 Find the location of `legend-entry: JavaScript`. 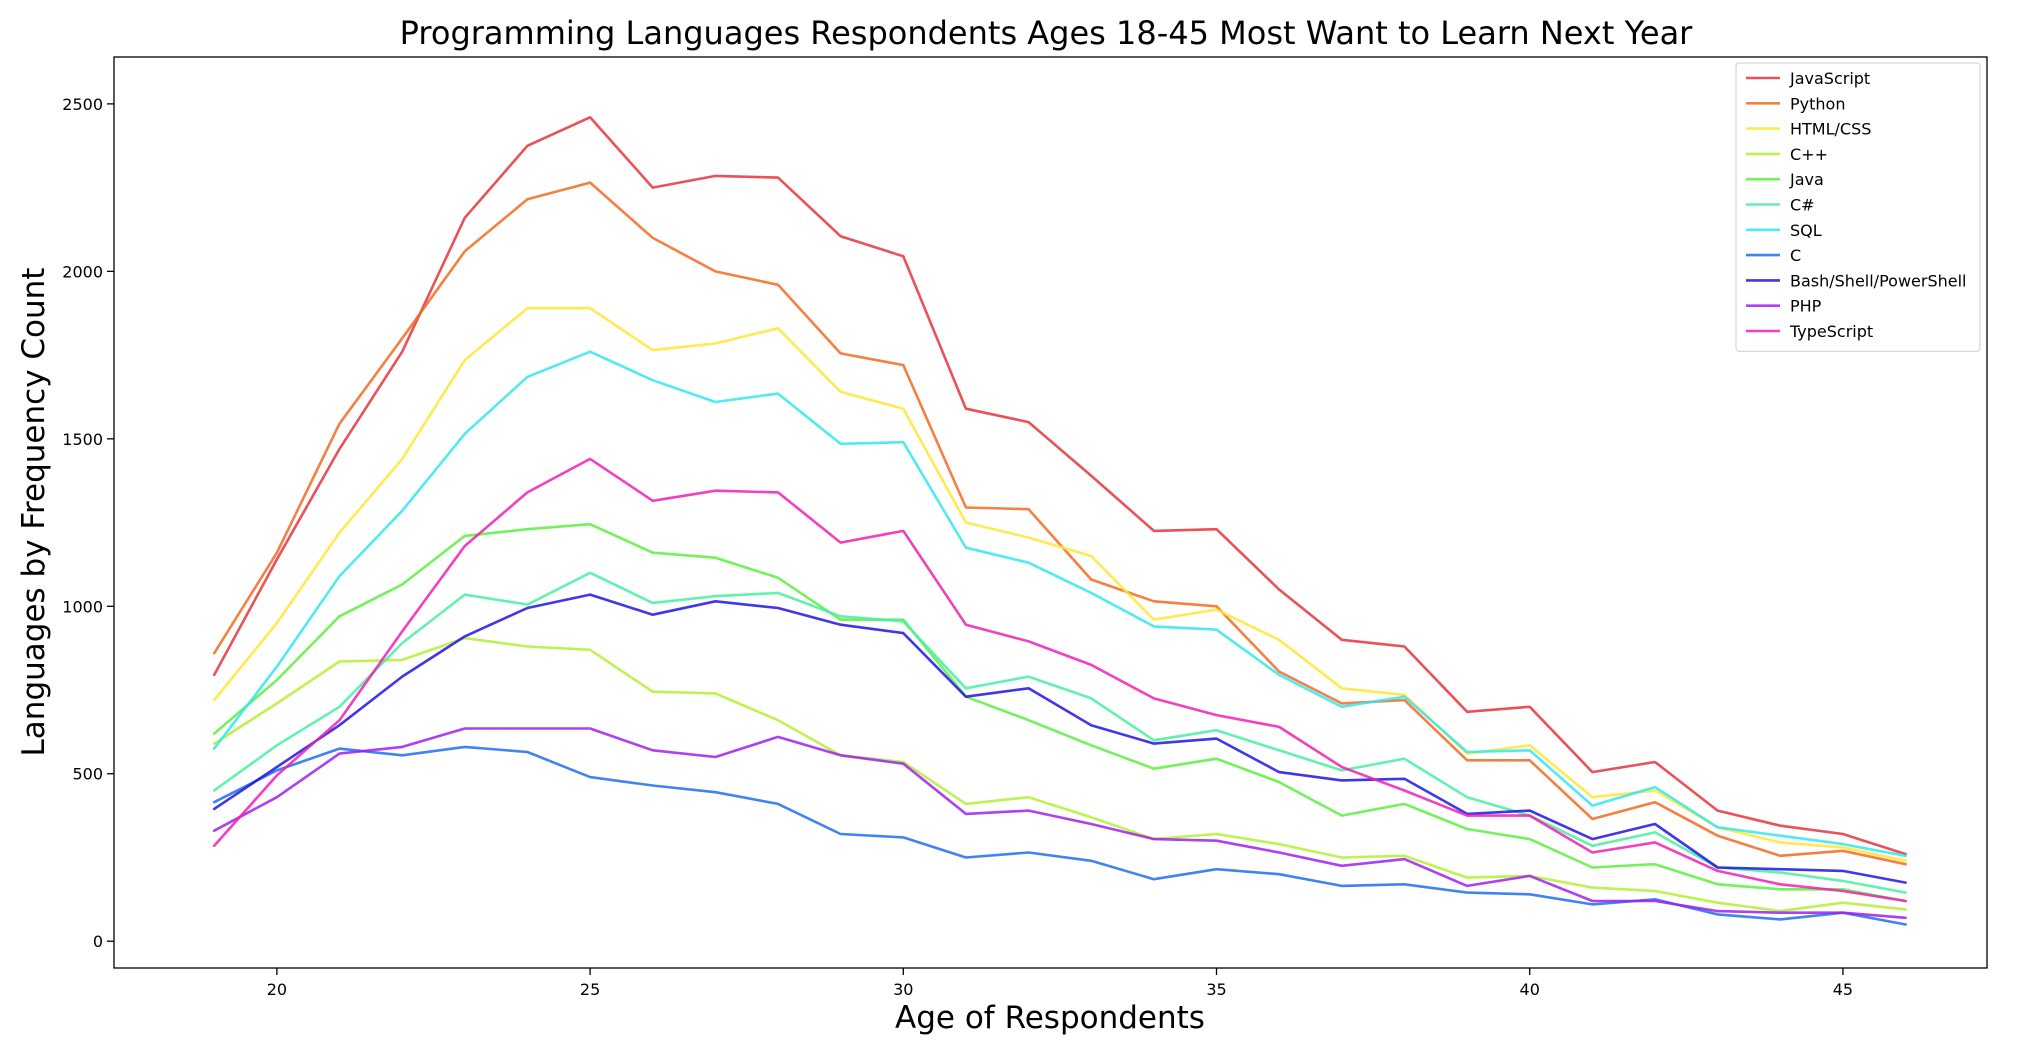

legend-entry: JavaScript is located at coordinates (1829, 78).